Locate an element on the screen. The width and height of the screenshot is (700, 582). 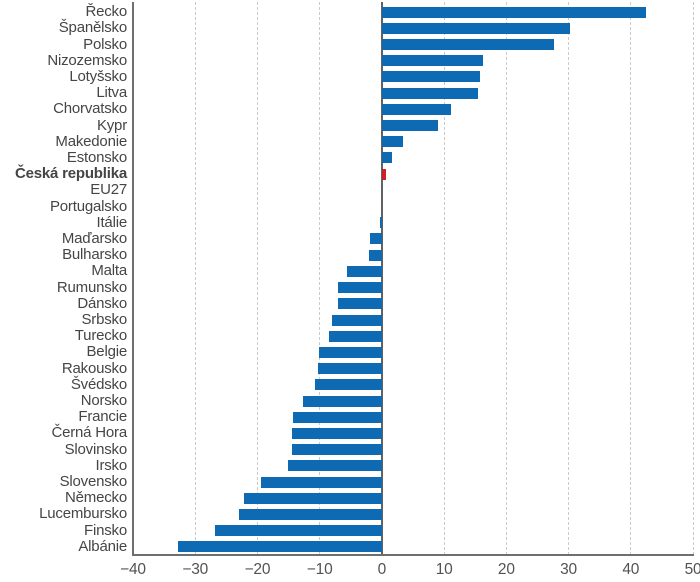
x-tick-label: −30 is located at coordinates (195, 569).